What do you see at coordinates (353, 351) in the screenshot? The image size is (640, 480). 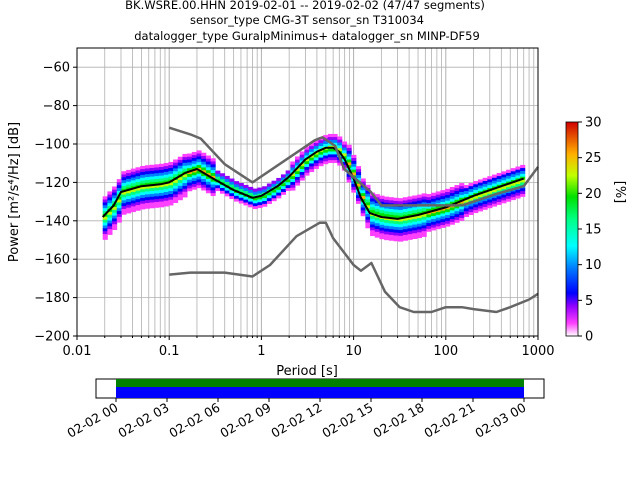 I see `x-tick-label: 10` at bounding box center [353, 351].